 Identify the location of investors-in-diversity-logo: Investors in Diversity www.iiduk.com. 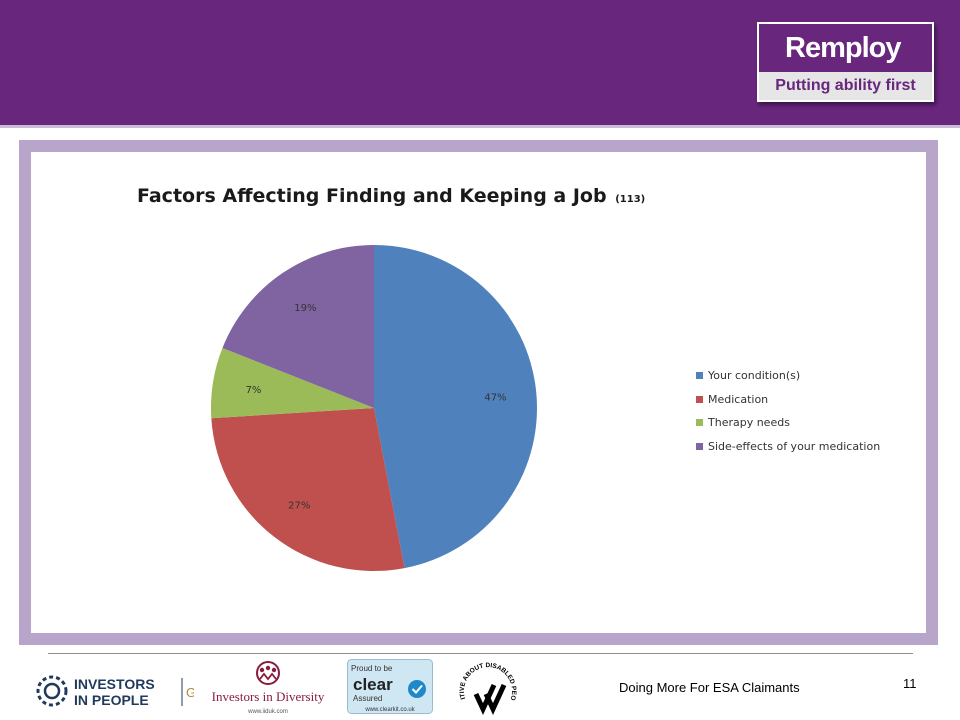
(268, 688).